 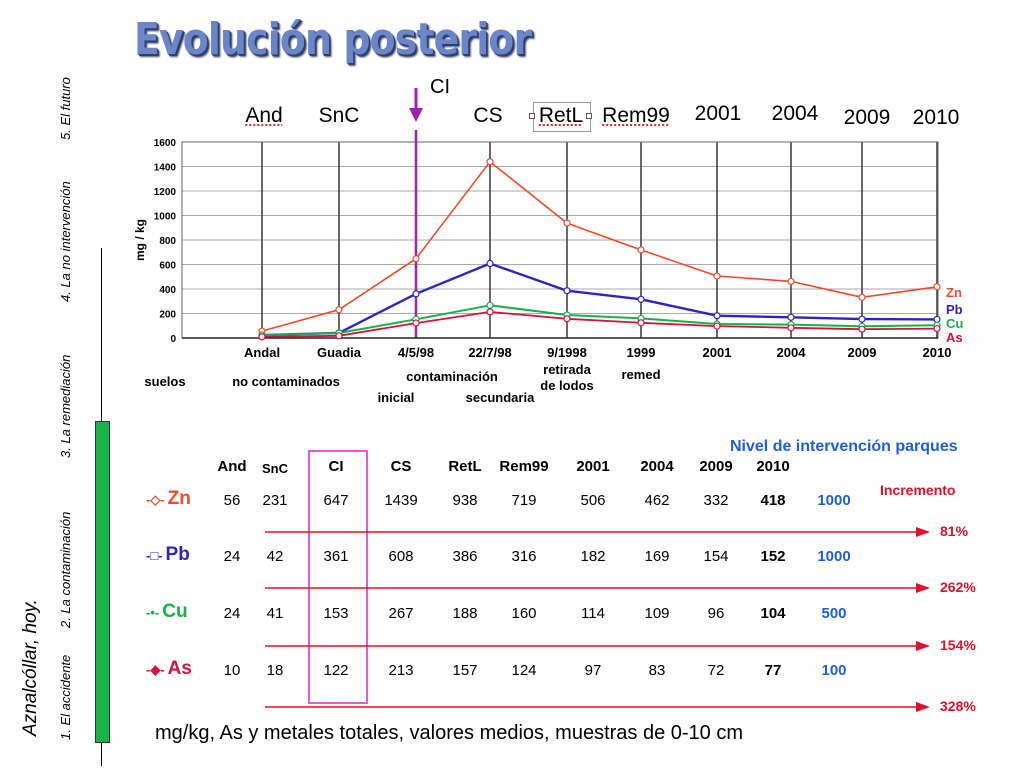 What do you see at coordinates (275, 468) in the screenshot?
I see `table-header-snc: SnC` at bounding box center [275, 468].